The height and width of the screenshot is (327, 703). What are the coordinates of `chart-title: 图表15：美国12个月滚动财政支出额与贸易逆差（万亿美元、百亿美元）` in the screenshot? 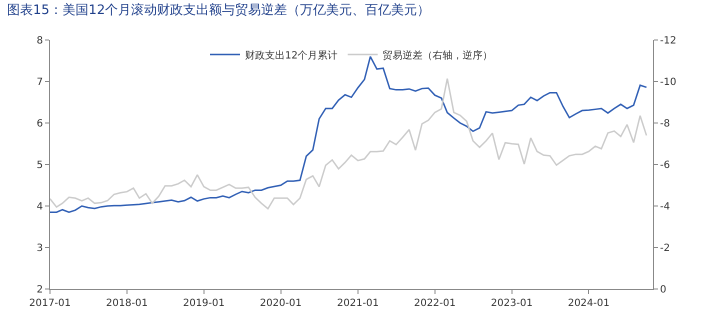 It's located at (218, 10).